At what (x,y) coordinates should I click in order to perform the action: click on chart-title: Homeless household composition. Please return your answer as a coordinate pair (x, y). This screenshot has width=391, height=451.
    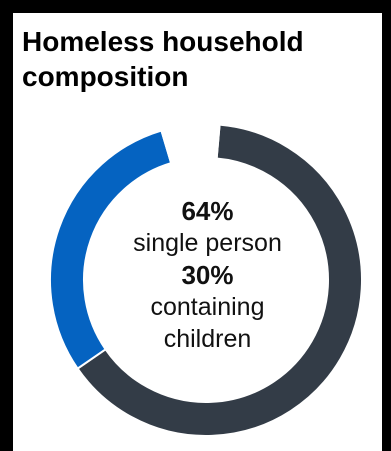
    Looking at the image, I should click on (163, 59).